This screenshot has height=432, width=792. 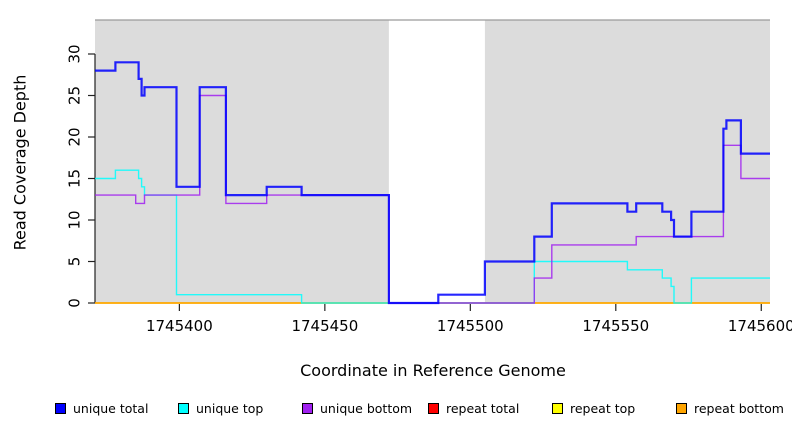 I want to click on y-tick-label: 0, so click(x=75, y=303).